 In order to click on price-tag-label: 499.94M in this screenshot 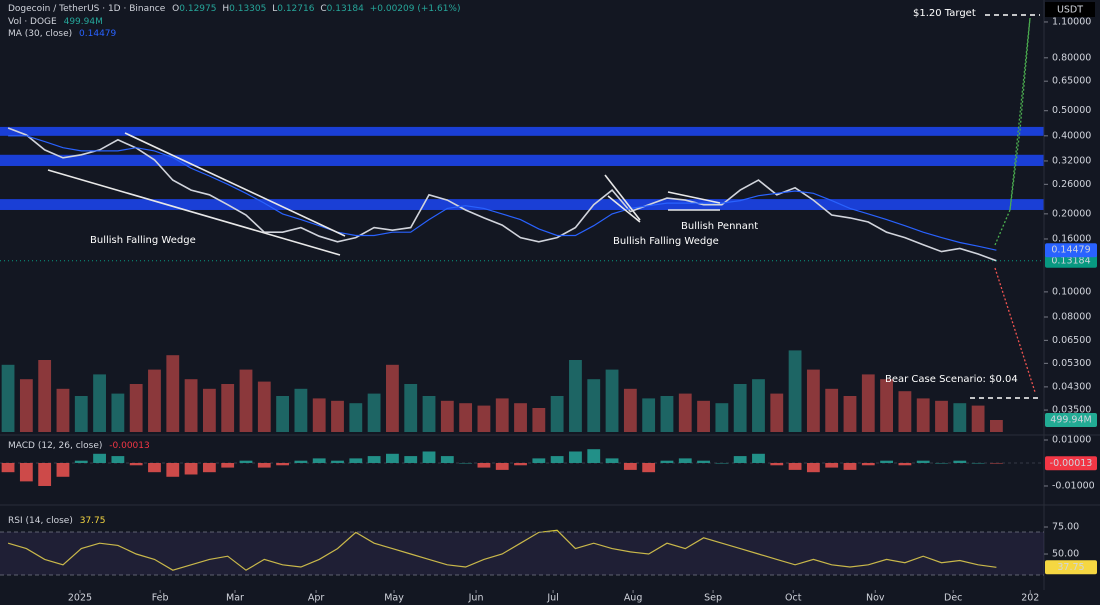, I will do `click(1070, 420)`.